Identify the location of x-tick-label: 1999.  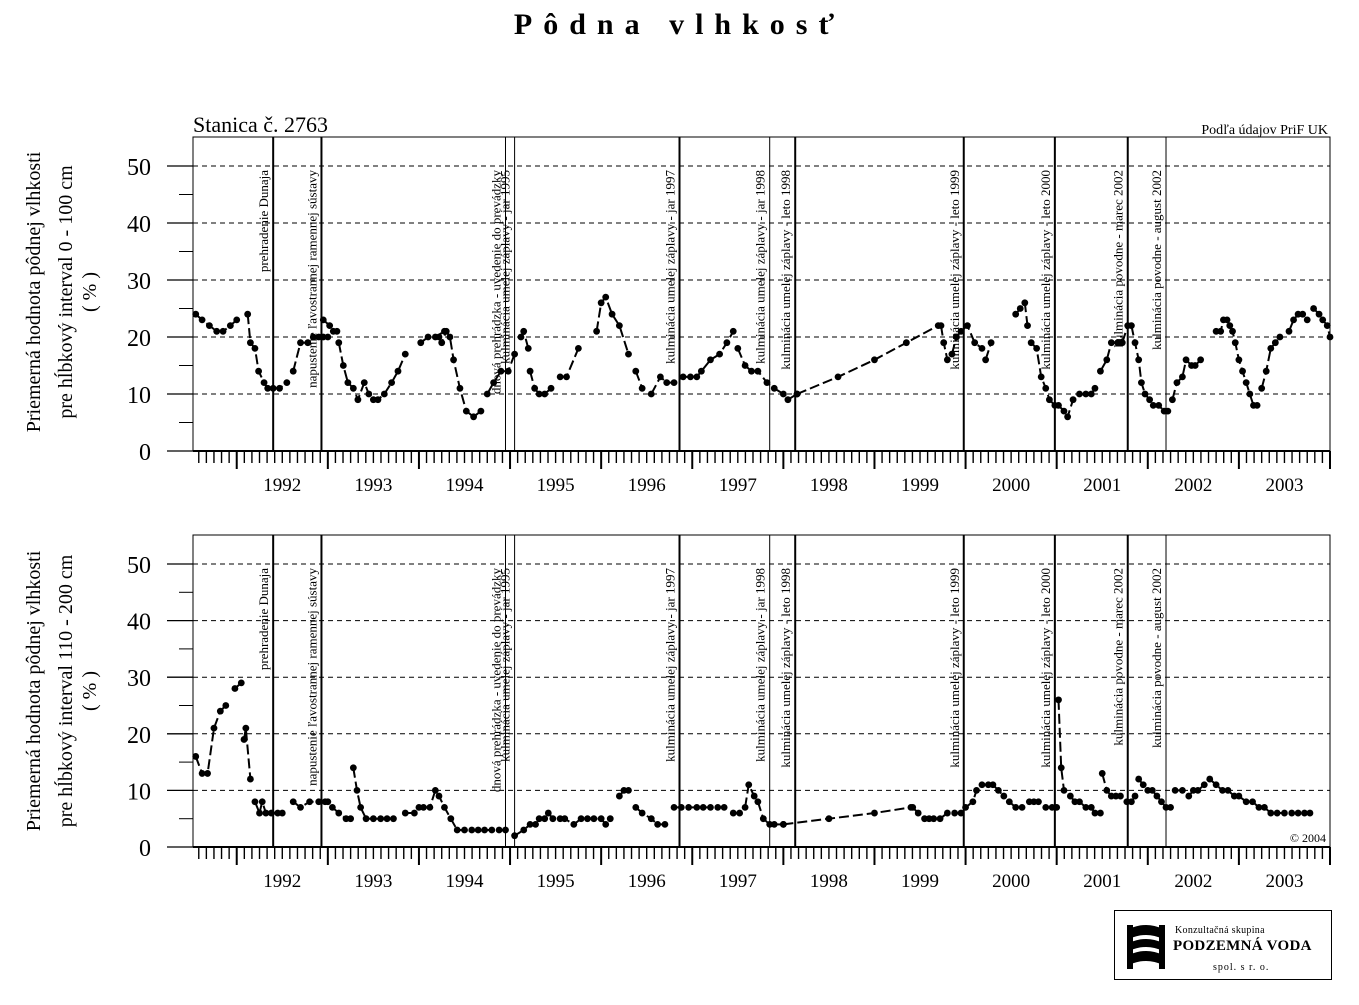
(920, 881).